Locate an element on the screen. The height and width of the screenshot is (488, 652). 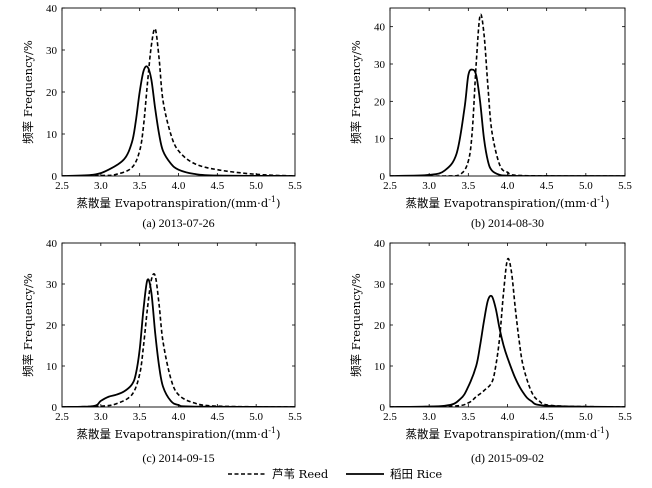
panel-caption: (b) 2014-08-30 is located at coordinates (507, 223).